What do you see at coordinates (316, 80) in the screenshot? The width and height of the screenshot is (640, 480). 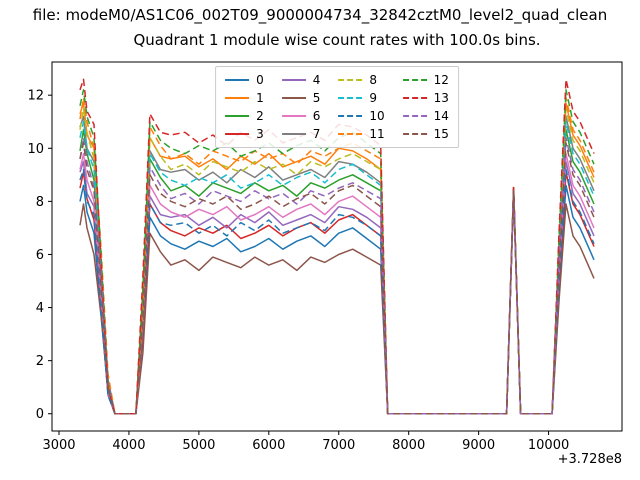 I see `legend-label: 4` at bounding box center [316, 80].